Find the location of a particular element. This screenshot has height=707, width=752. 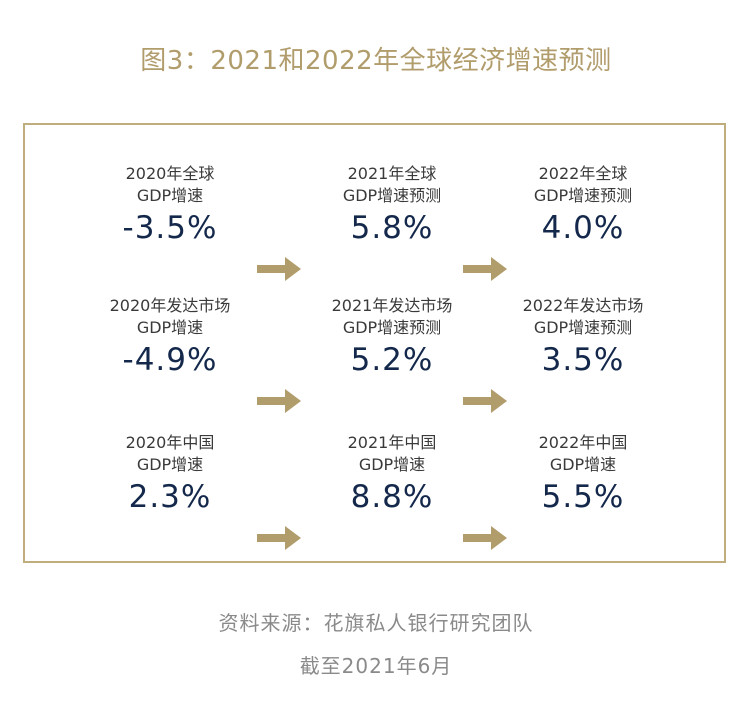

metric-cell: 2020年中国 GDP增速 2.3% is located at coordinates (170, 474).